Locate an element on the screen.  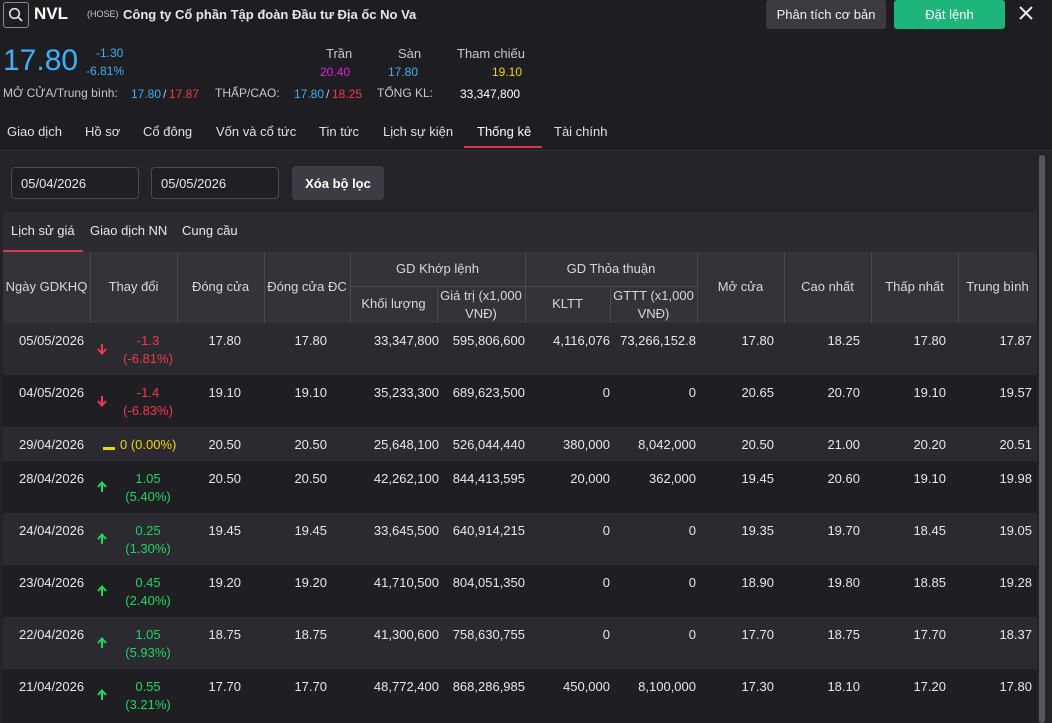
row-high: 18.75 is located at coordinates (843, 634).